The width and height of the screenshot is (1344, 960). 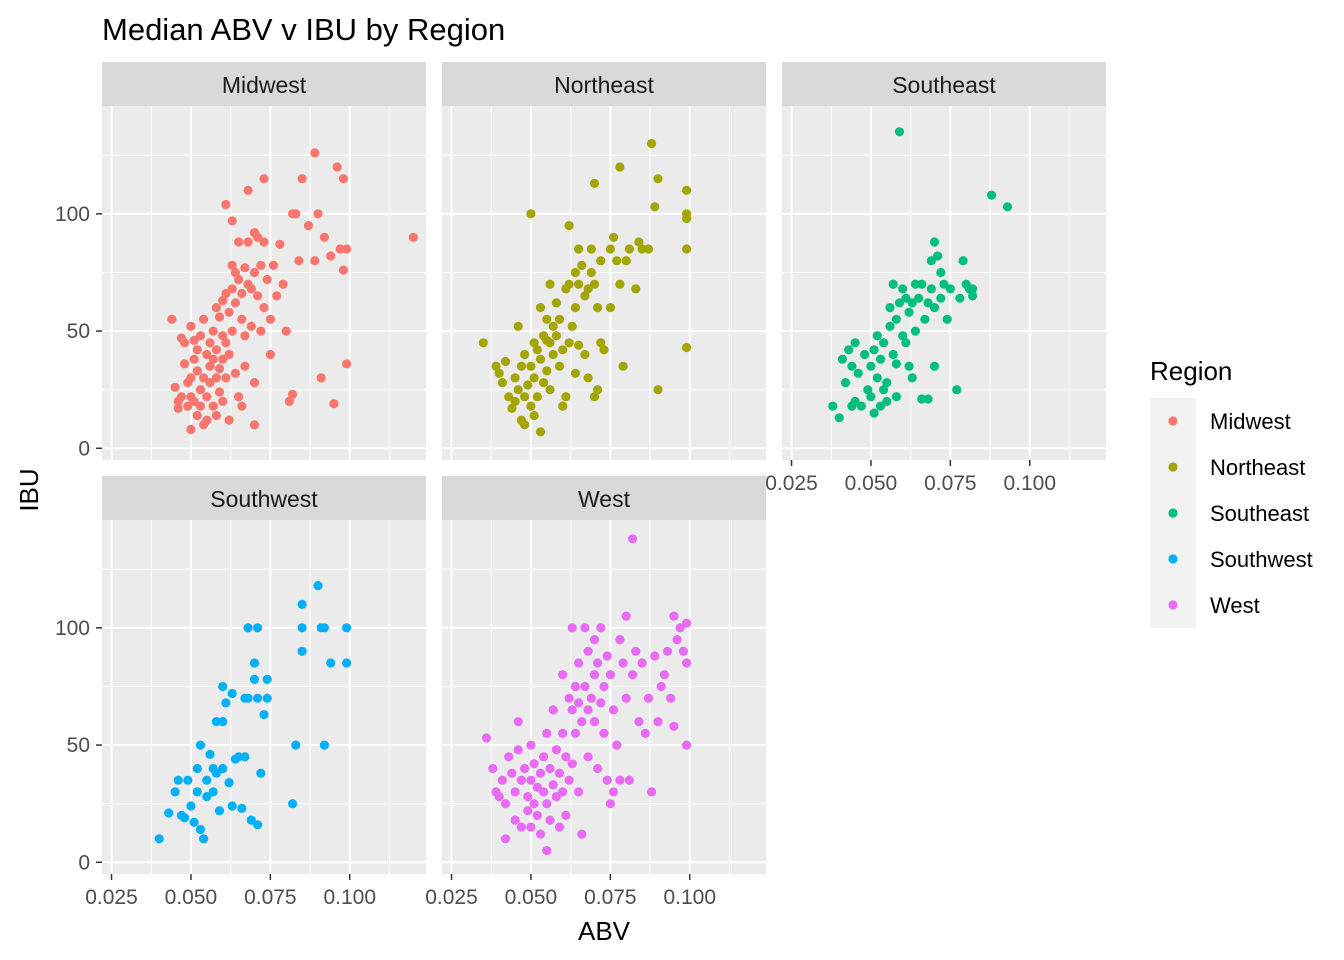 What do you see at coordinates (604, 283) in the screenshot?
I see `plot-background-northeast` at bounding box center [604, 283].